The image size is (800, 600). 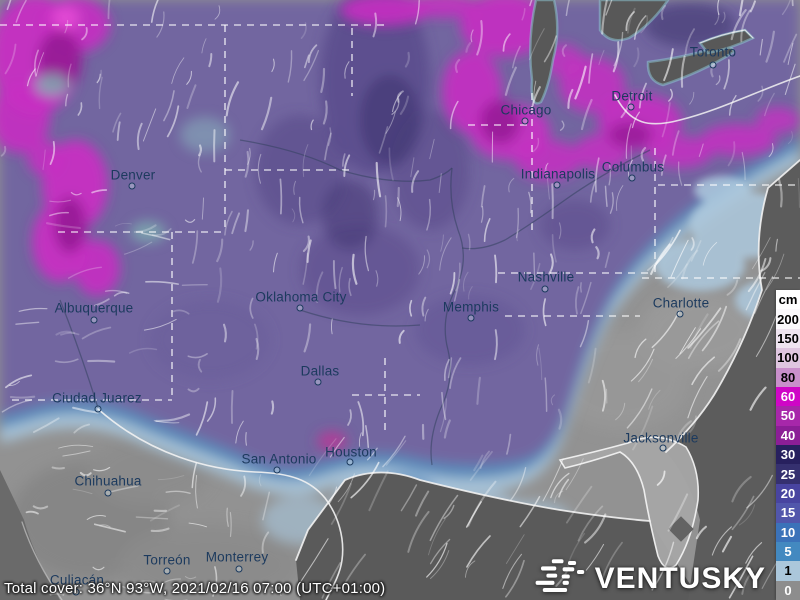 What do you see at coordinates (167, 571) in the screenshot?
I see `city-marker-torreon` at bounding box center [167, 571].